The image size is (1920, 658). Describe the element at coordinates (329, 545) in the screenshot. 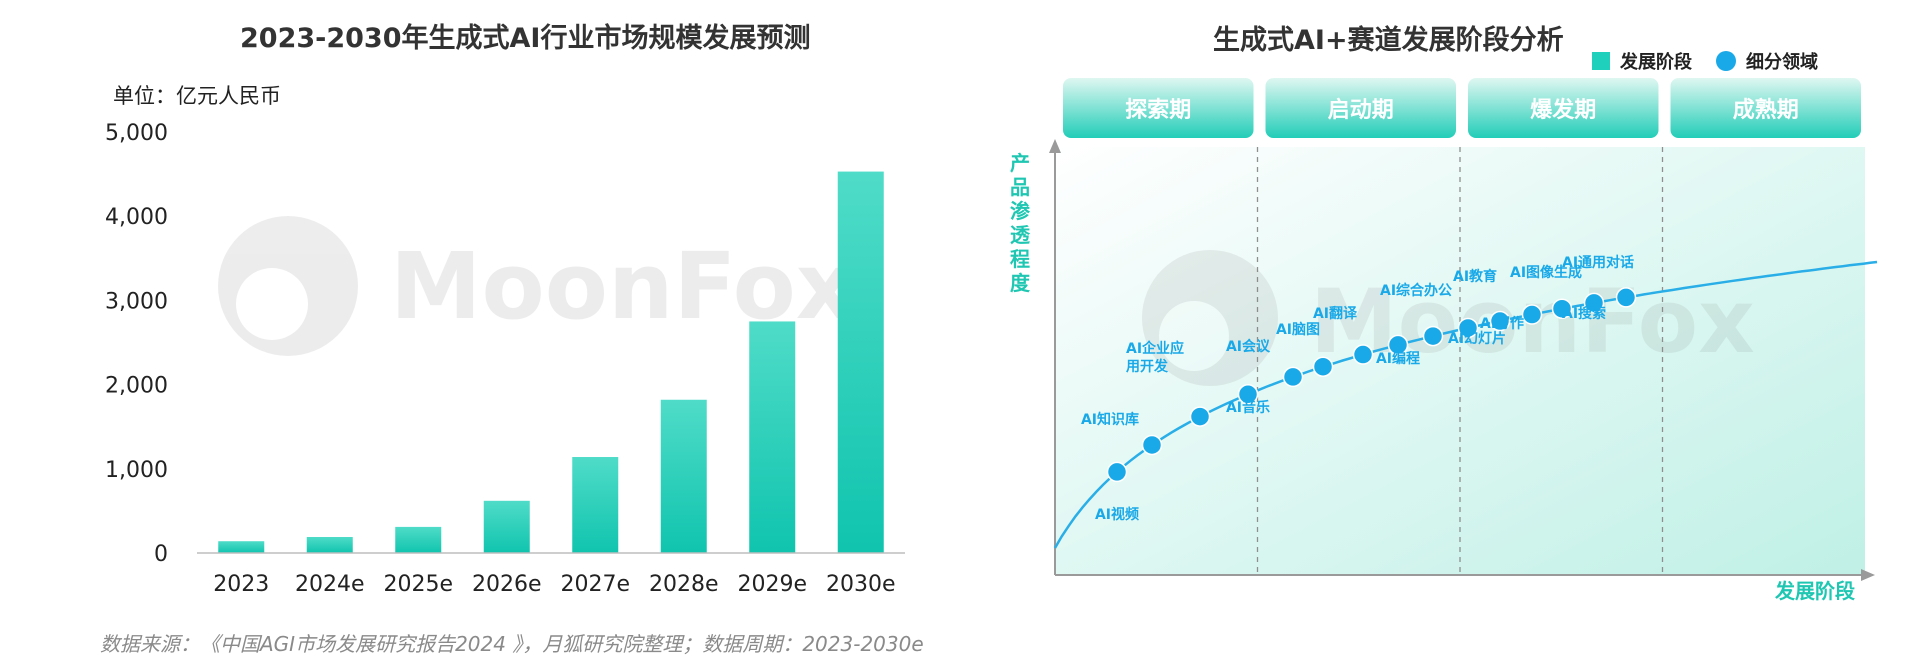

I see `bar-2024e` at that location.